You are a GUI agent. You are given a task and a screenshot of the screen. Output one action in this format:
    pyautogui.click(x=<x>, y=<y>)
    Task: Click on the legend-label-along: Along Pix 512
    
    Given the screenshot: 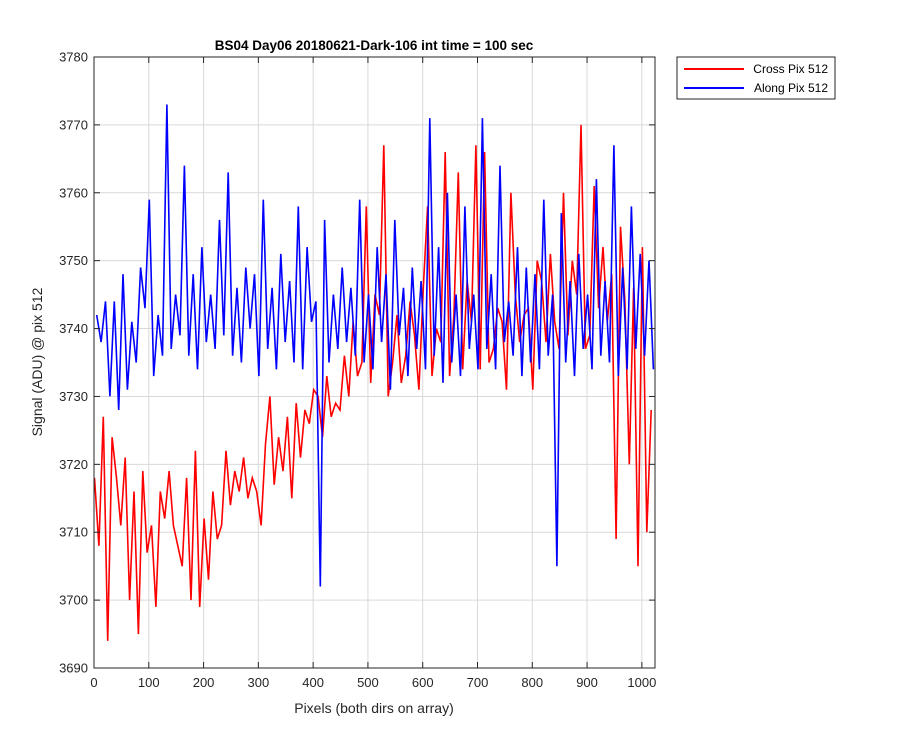 What is the action you would take?
    pyautogui.click(x=791, y=88)
    